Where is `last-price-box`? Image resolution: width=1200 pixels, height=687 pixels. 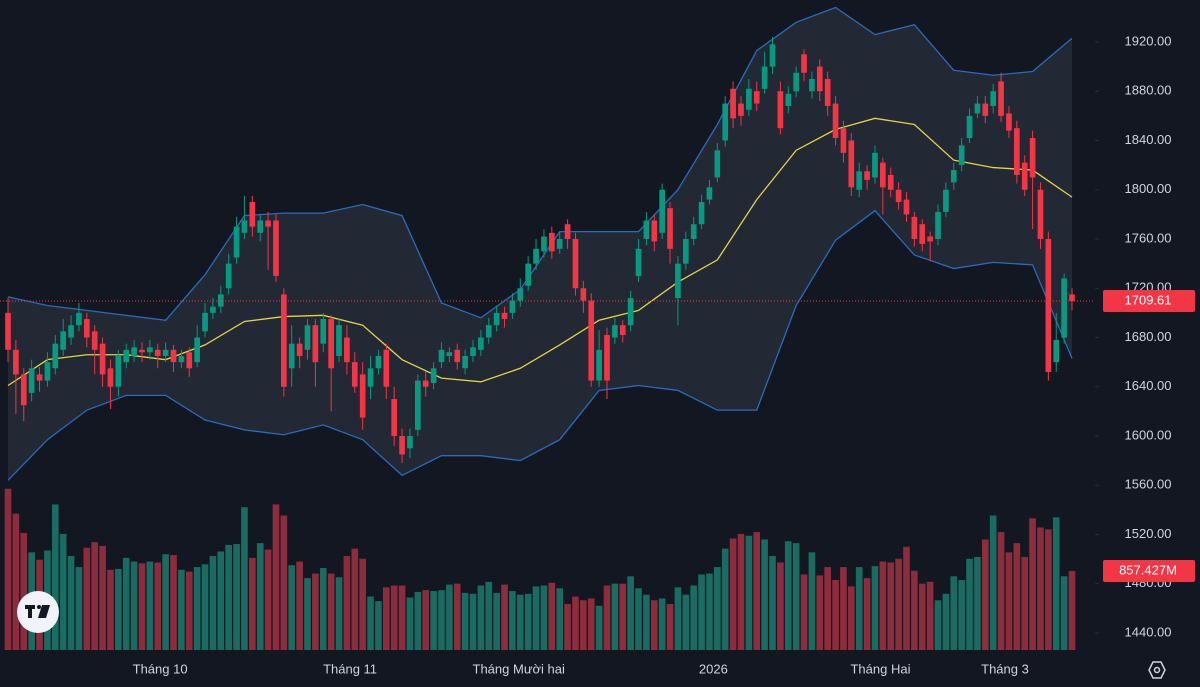
last-price-box is located at coordinates (1149, 301).